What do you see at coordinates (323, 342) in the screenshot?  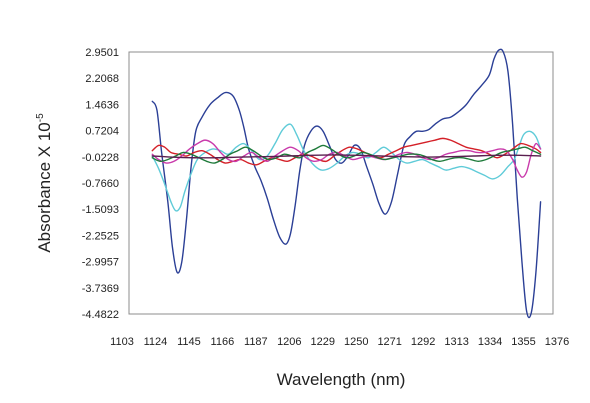 I see `x-tick-label: 1229` at bounding box center [323, 342].